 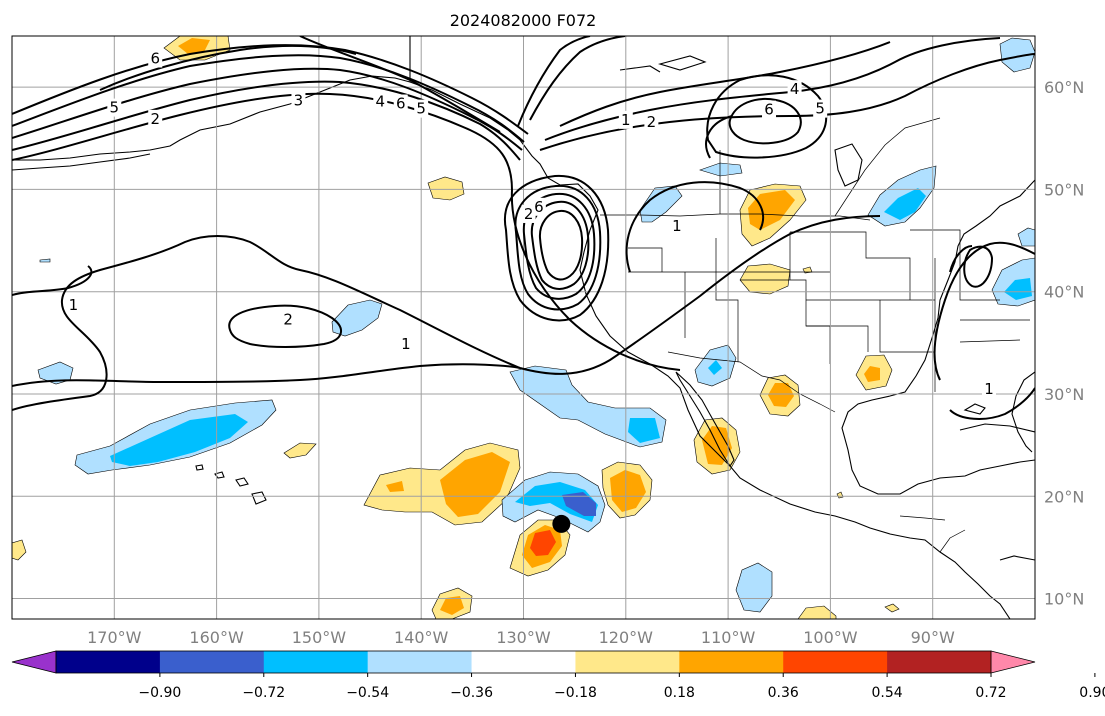 What do you see at coordinates (626, 637) in the screenshot?
I see `lon-tick-label: 120°W` at bounding box center [626, 637].